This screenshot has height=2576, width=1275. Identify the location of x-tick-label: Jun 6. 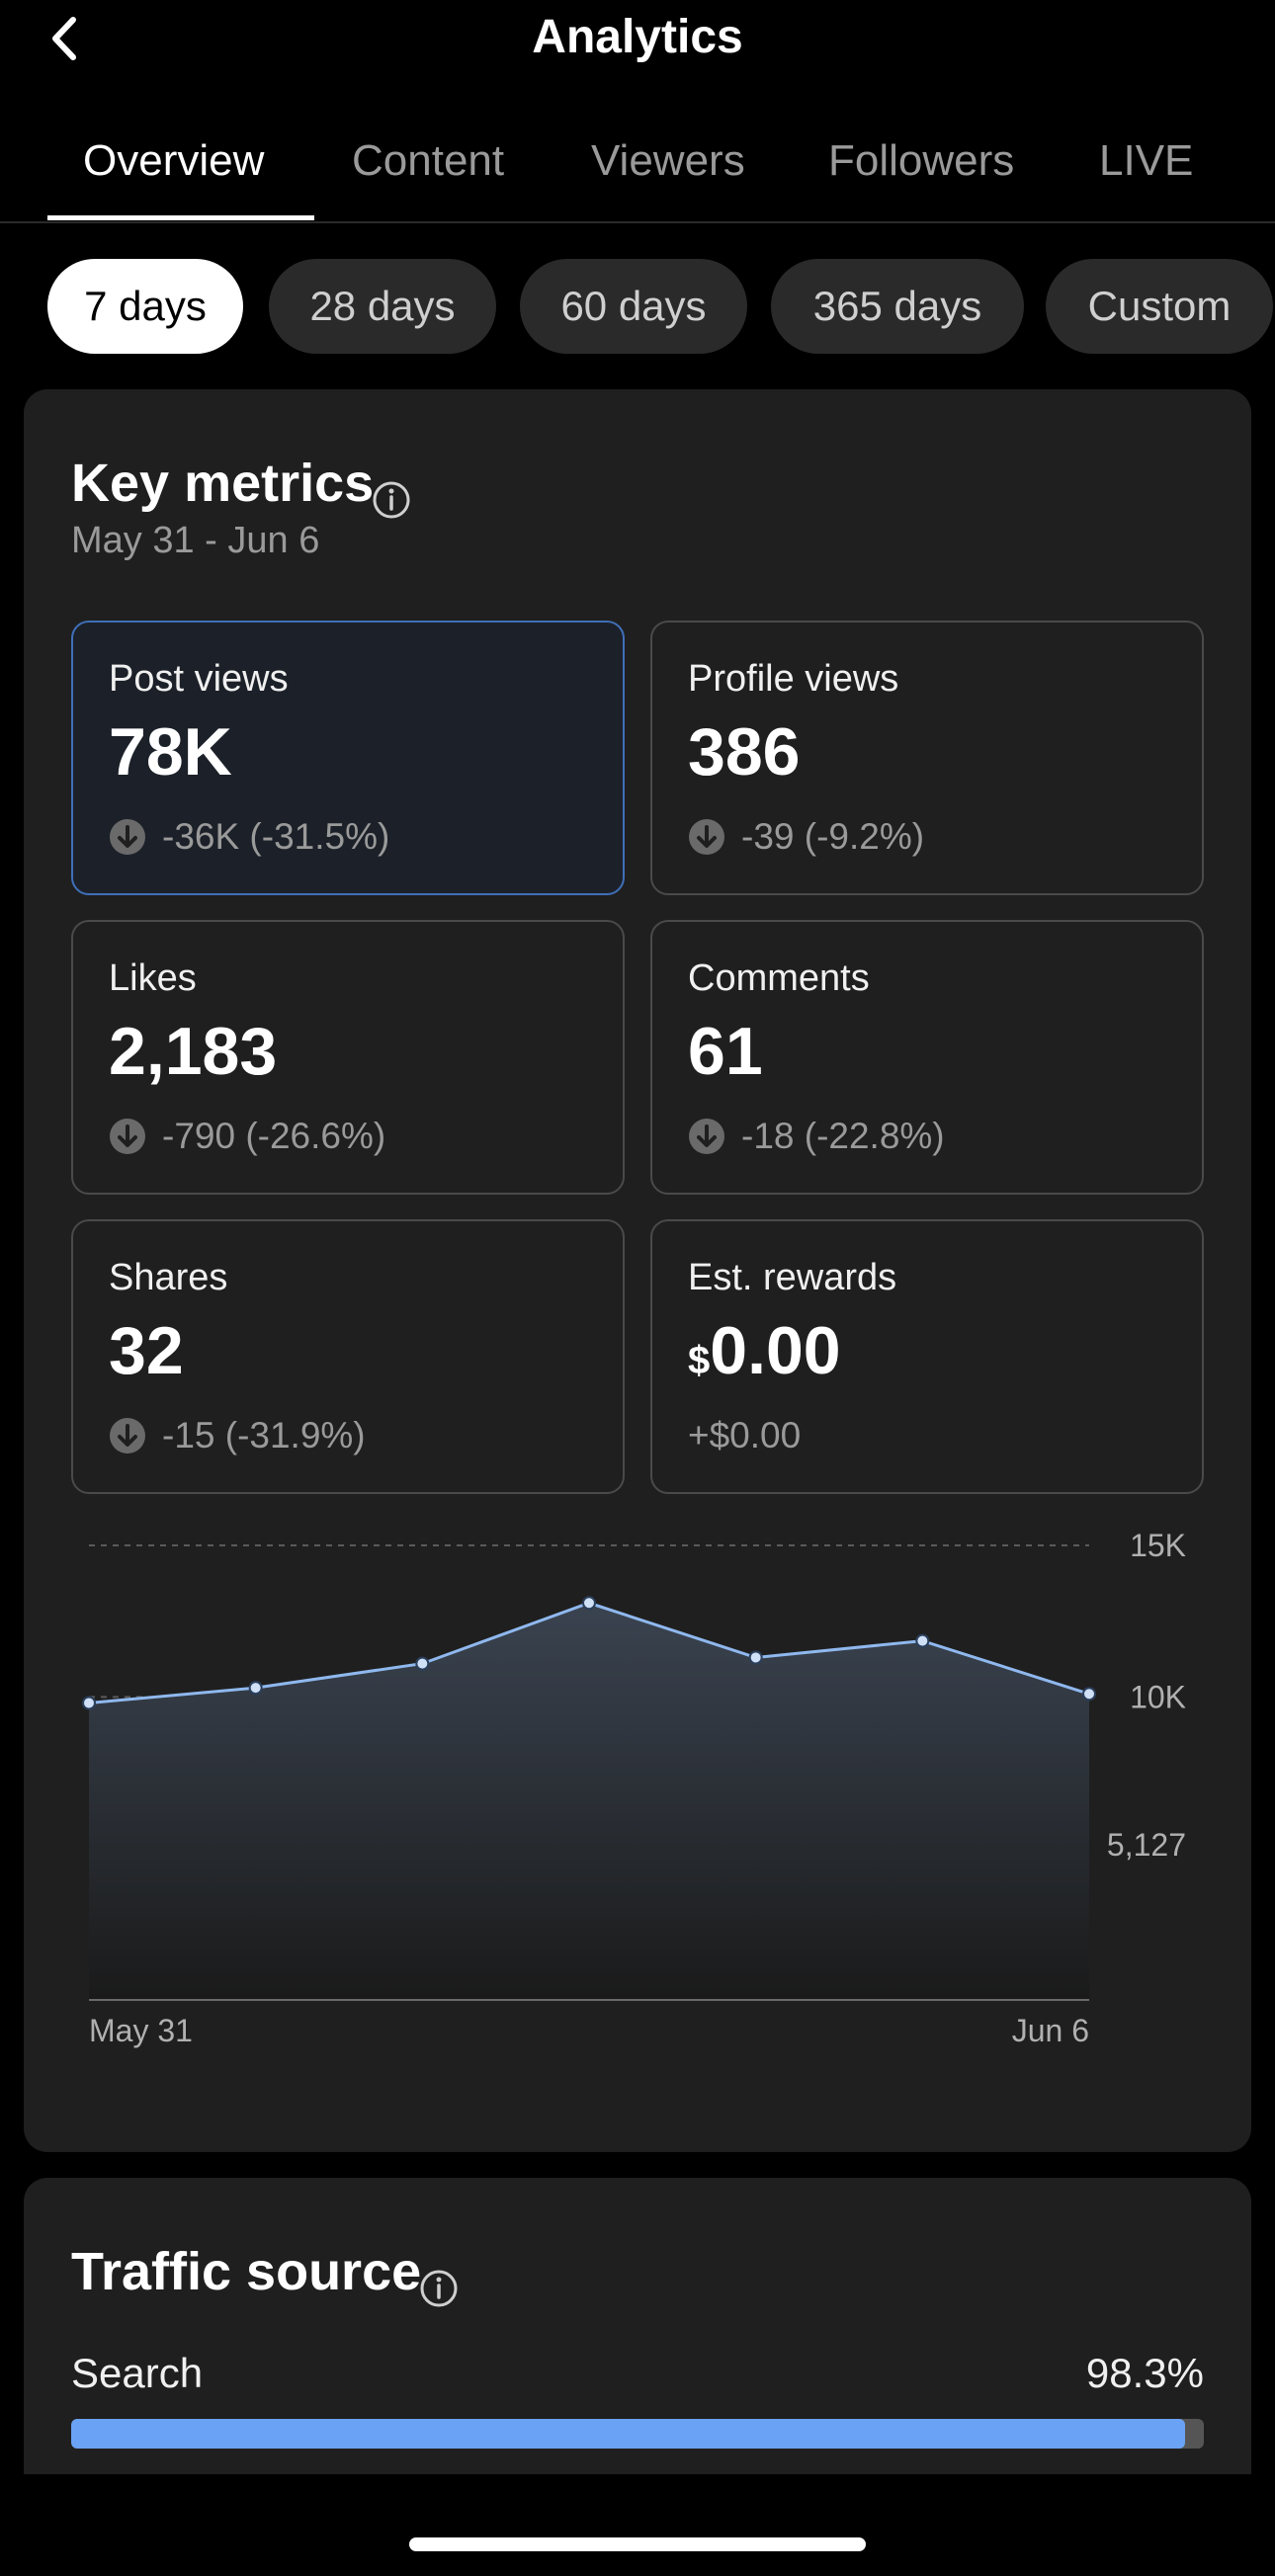
(1050, 2030).